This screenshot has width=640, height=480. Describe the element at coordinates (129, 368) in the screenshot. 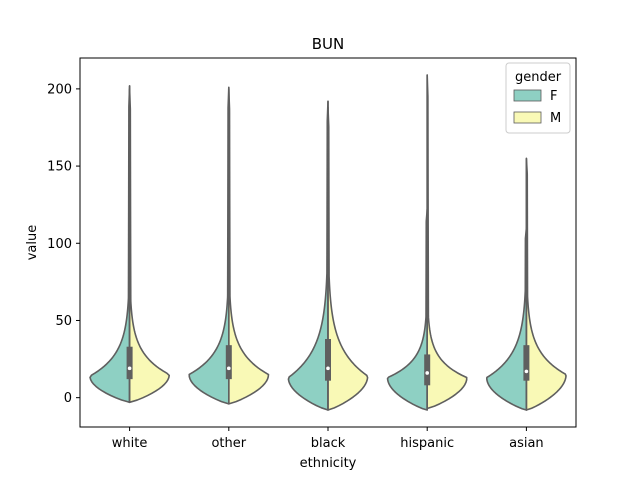

I see `median-dot-white` at that location.